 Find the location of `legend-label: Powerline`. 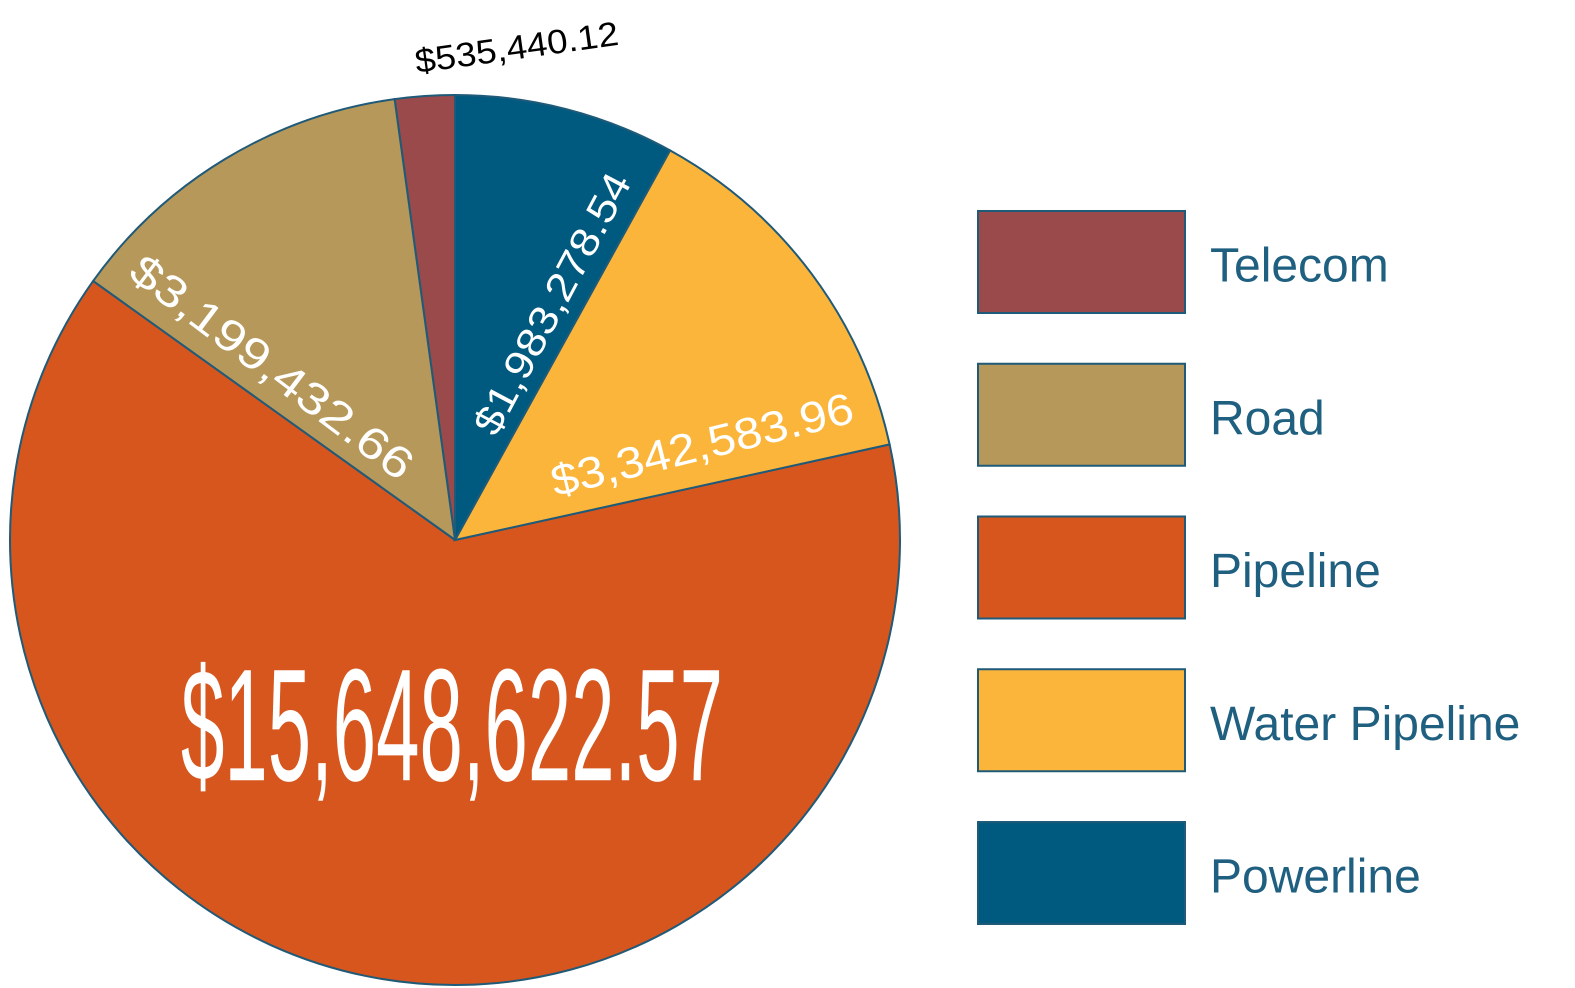

legend-label: Powerline is located at coordinates (1315, 877).